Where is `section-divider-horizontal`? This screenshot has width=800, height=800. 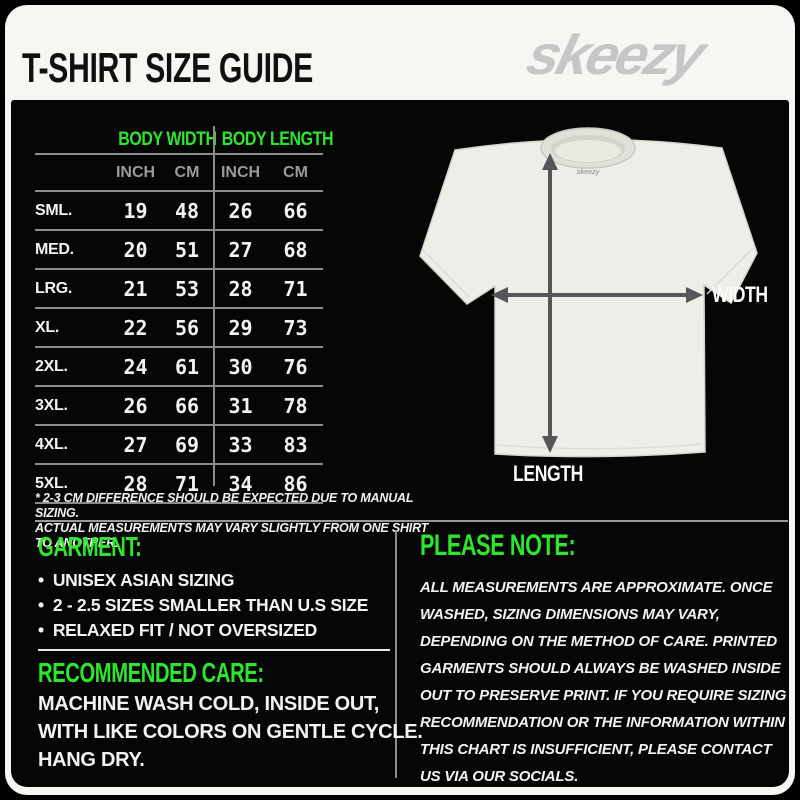
section-divider-horizontal is located at coordinates (411, 521).